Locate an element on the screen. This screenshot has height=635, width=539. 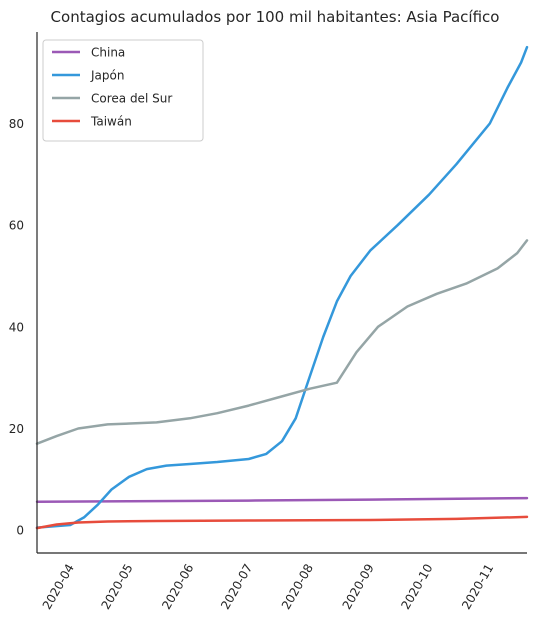
x-tick-label: 2020-06 is located at coordinates (177, 587).